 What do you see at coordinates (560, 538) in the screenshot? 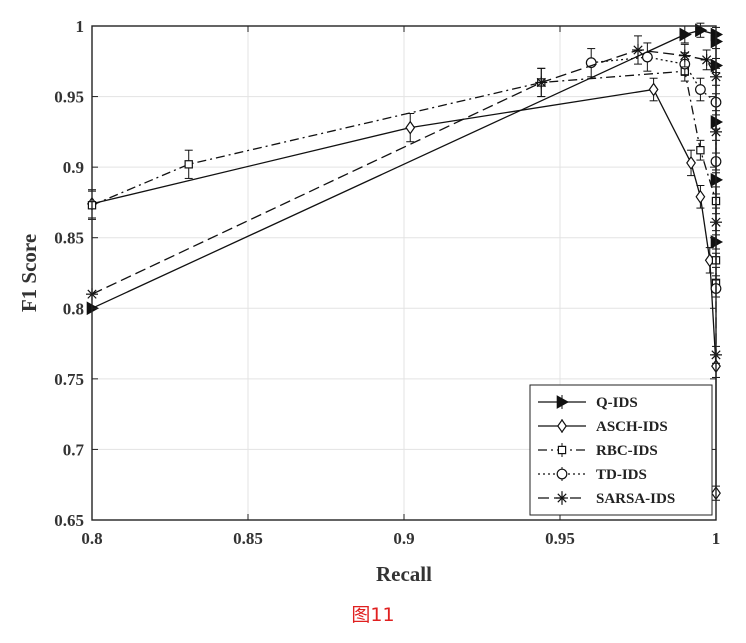
I see `x-tick-label: 0.95` at bounding box center [560, 538].